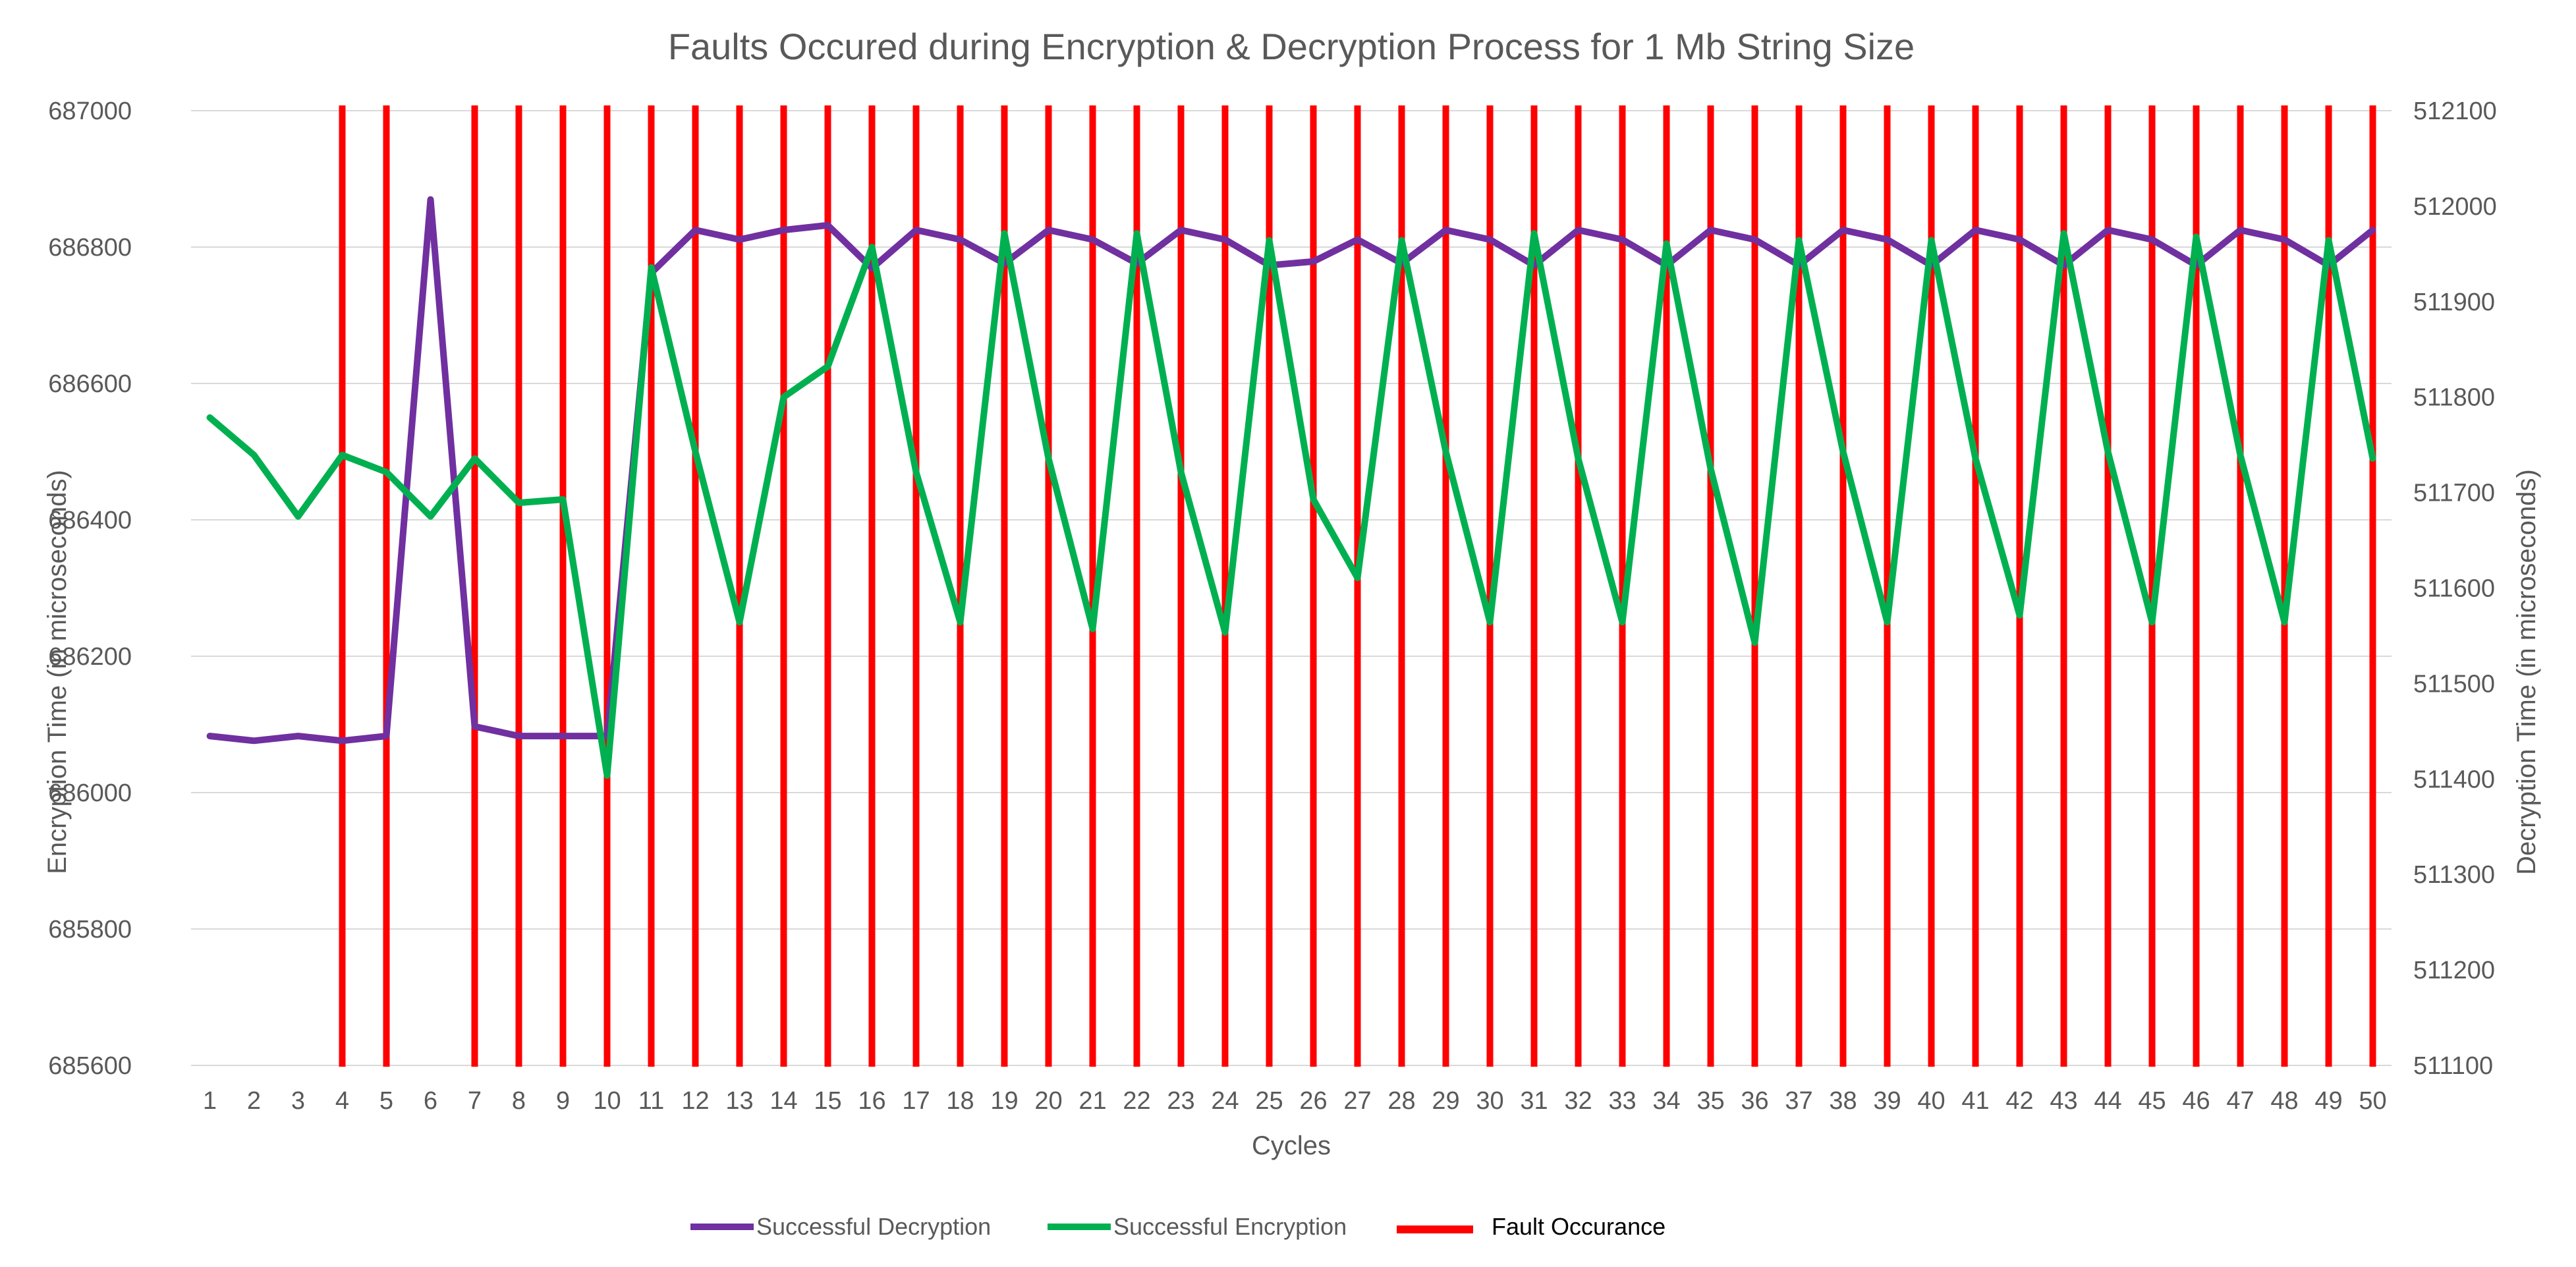 This screenshot has height=1267, width=2576. Describe the element at coordinates (1798, 1101) in the screenshot. I see `x-tick-label: 37` at that location.